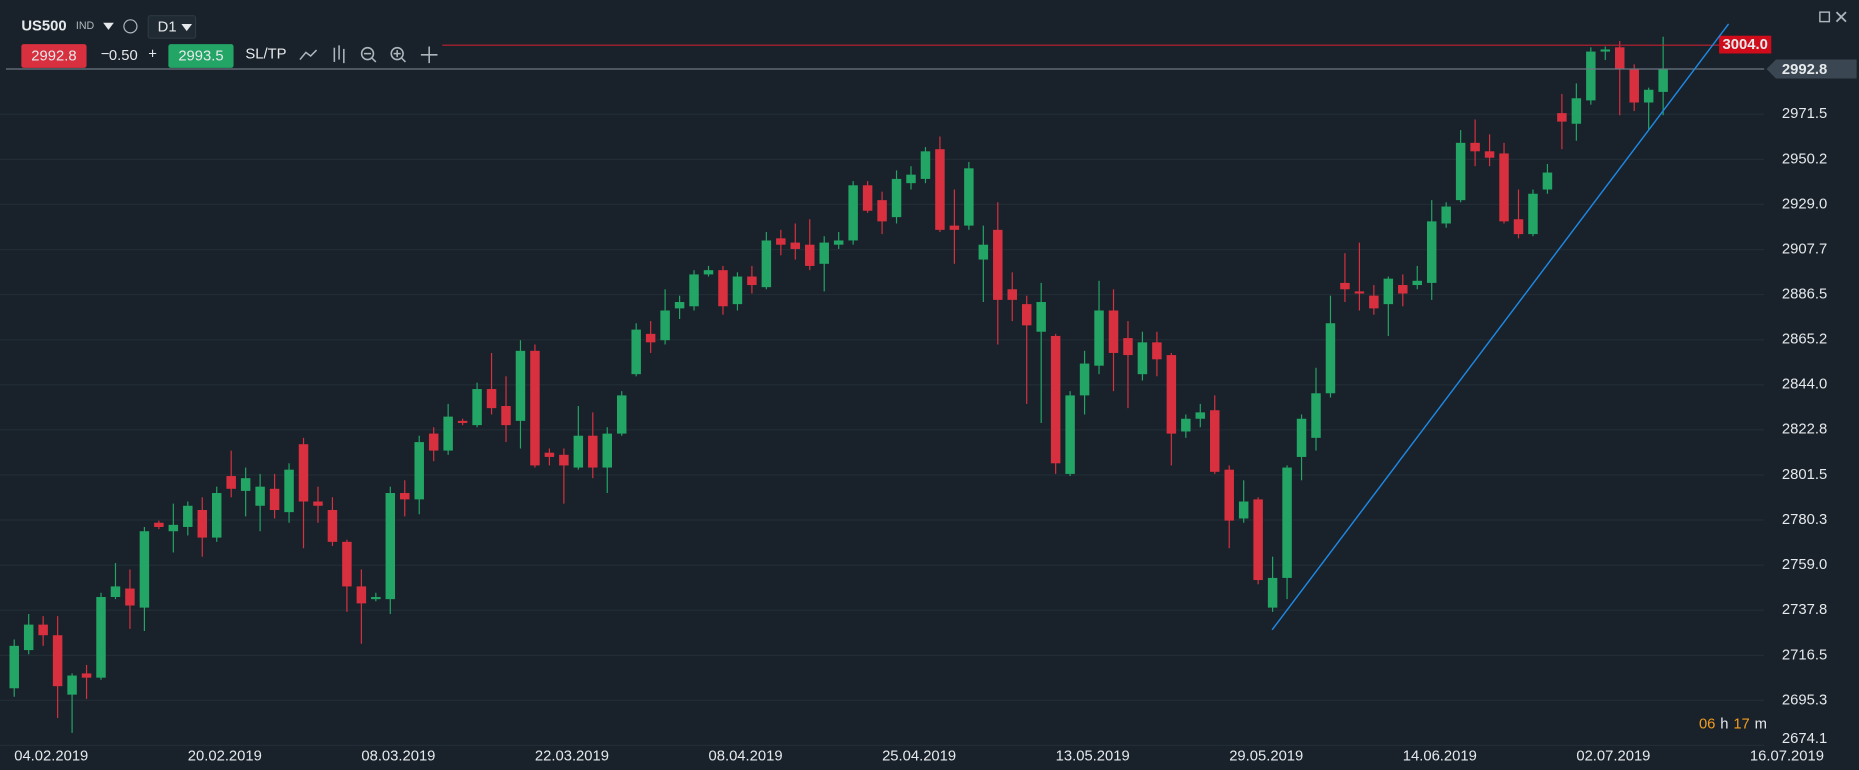 Image resolution: width=1859 pixels, height=770 pixels. I want to click on window-controls, so click(1833, 17).